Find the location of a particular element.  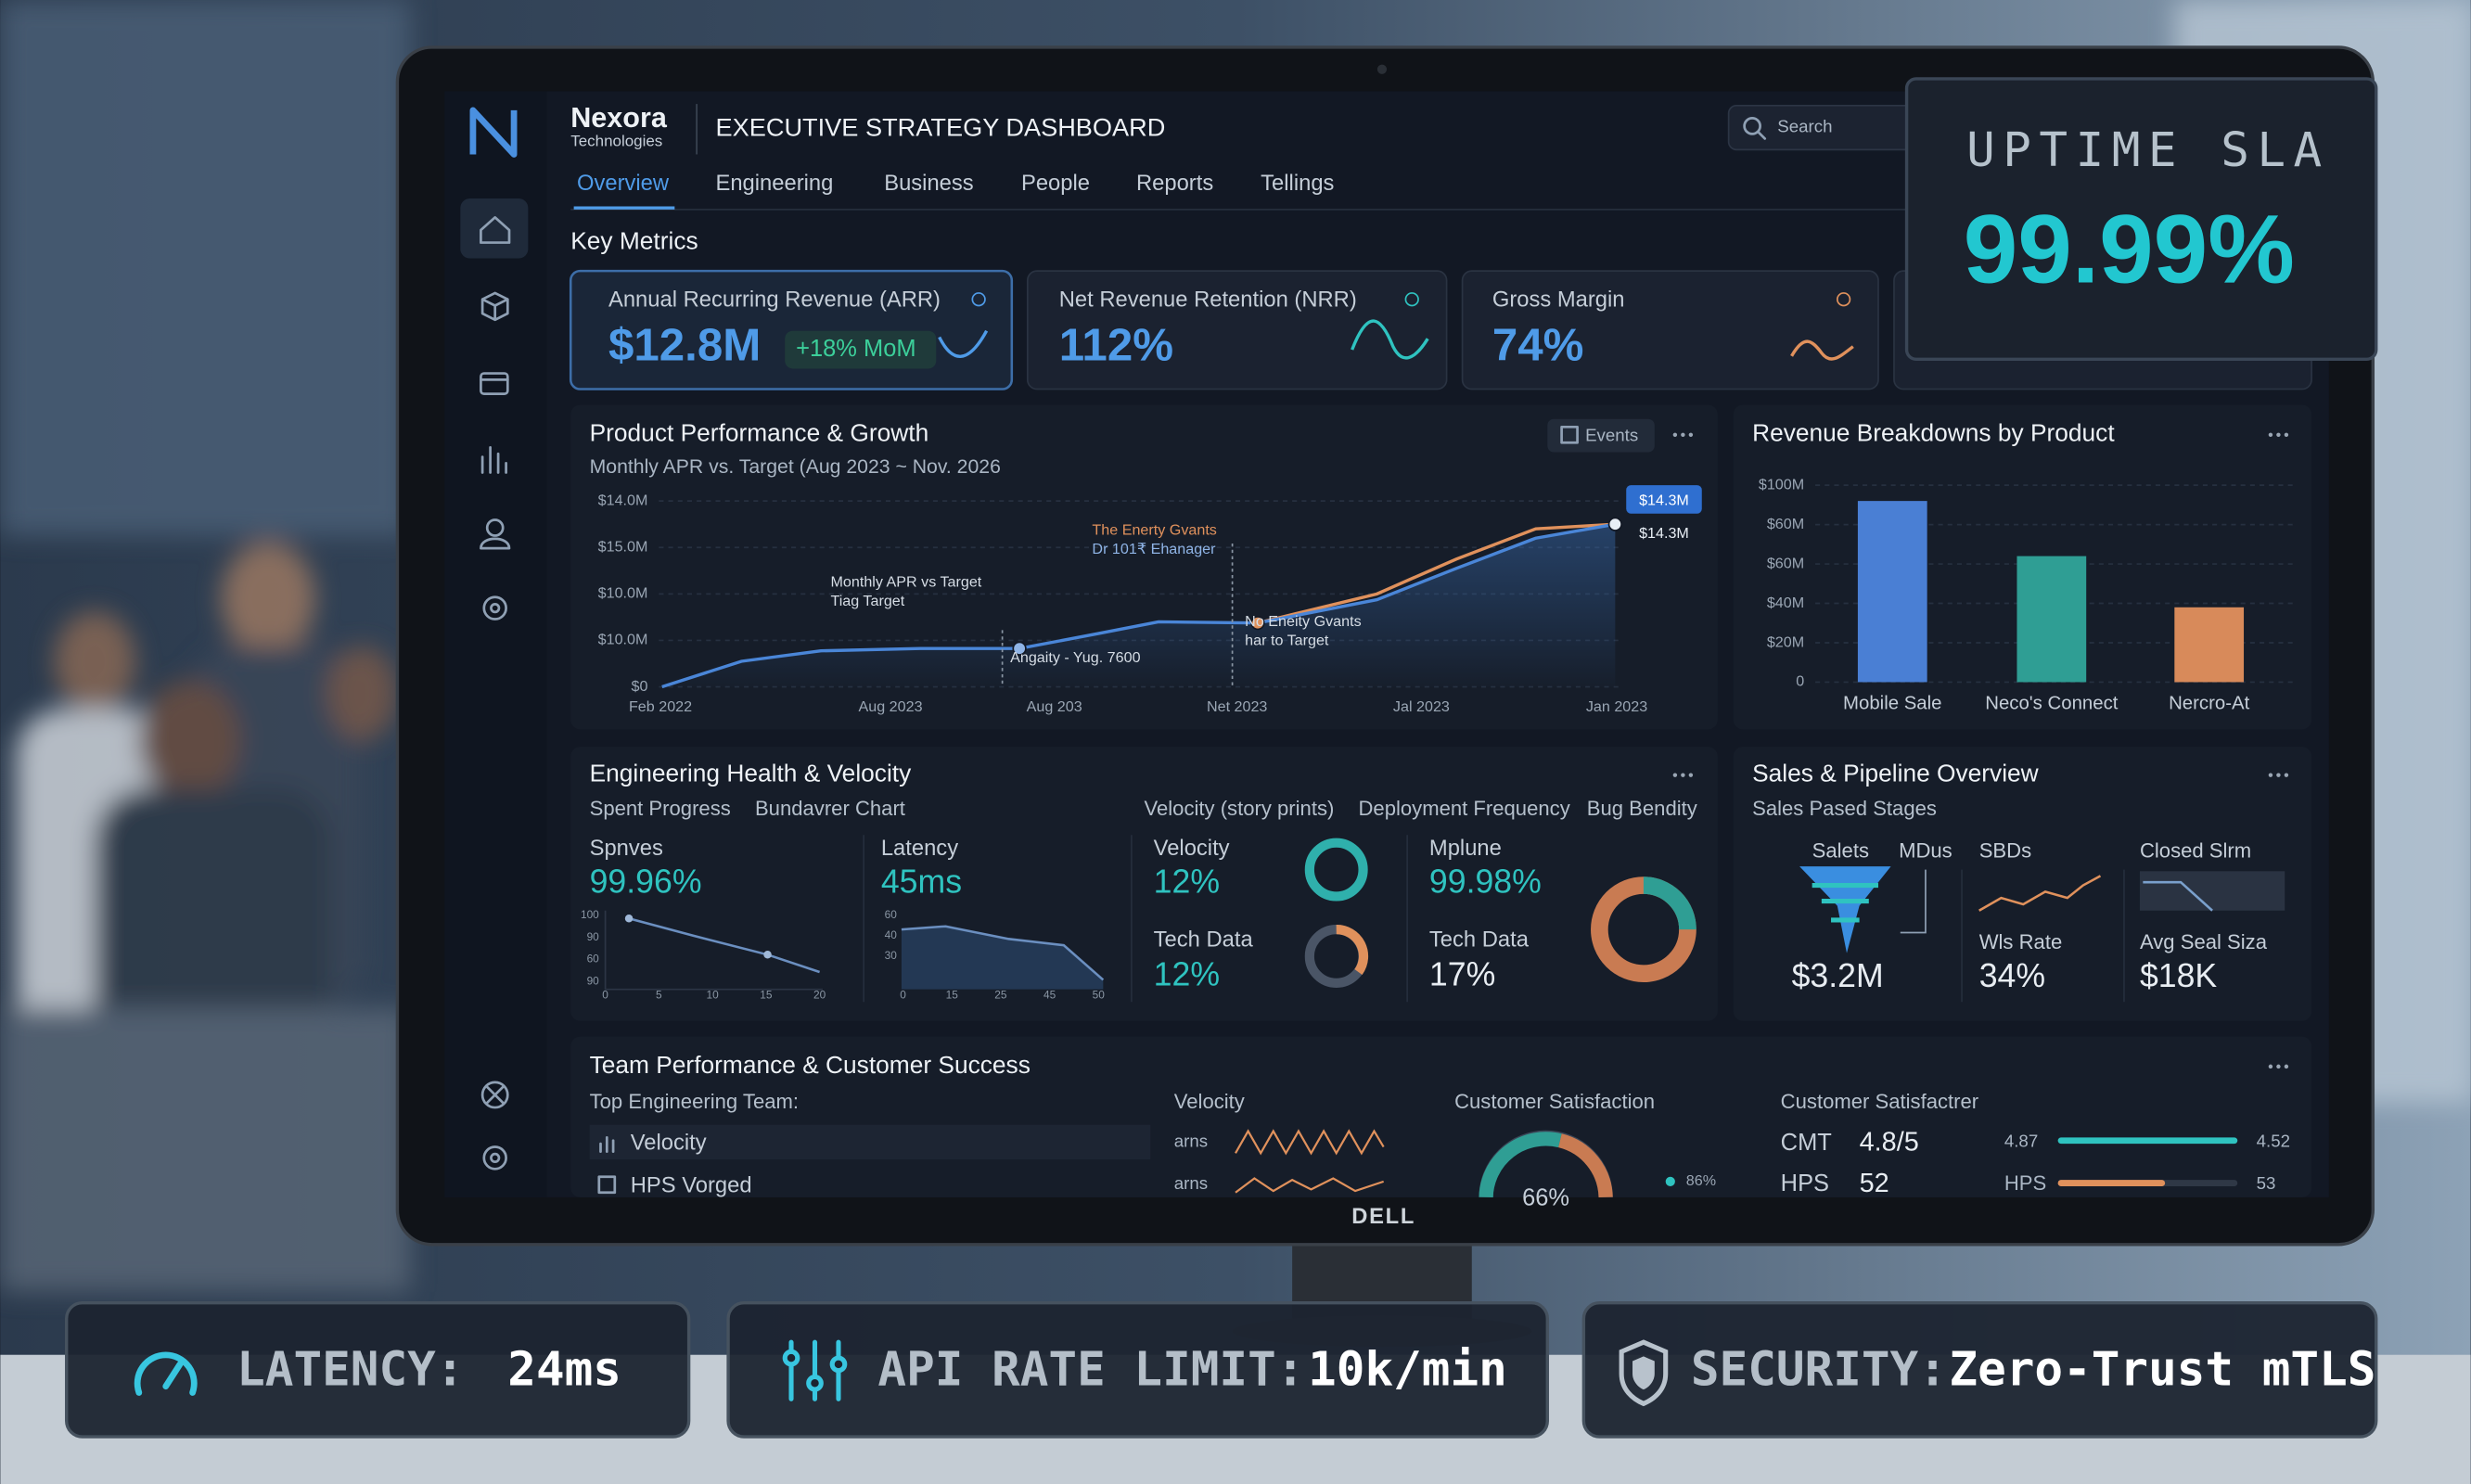

y-tick-label: $0 is located at coordinates (640, 686).